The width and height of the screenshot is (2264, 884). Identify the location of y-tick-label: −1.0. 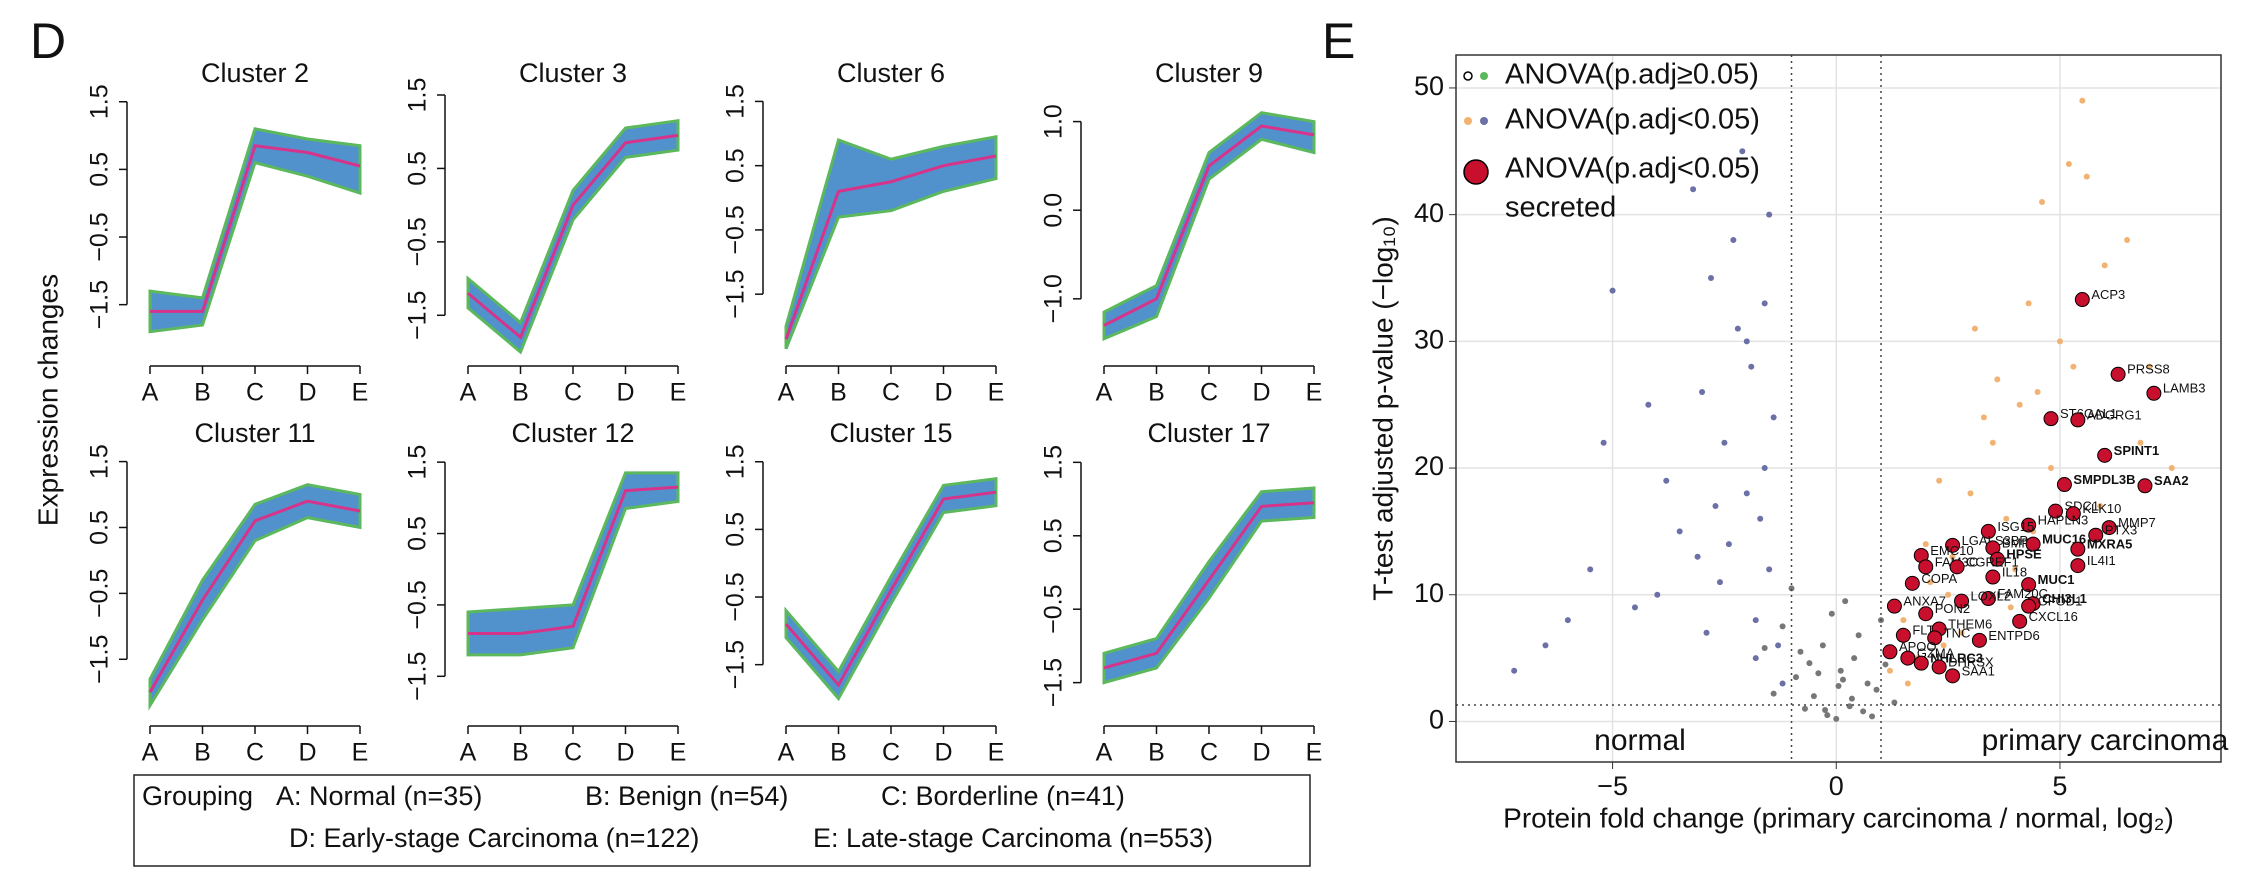
(1054, 298).